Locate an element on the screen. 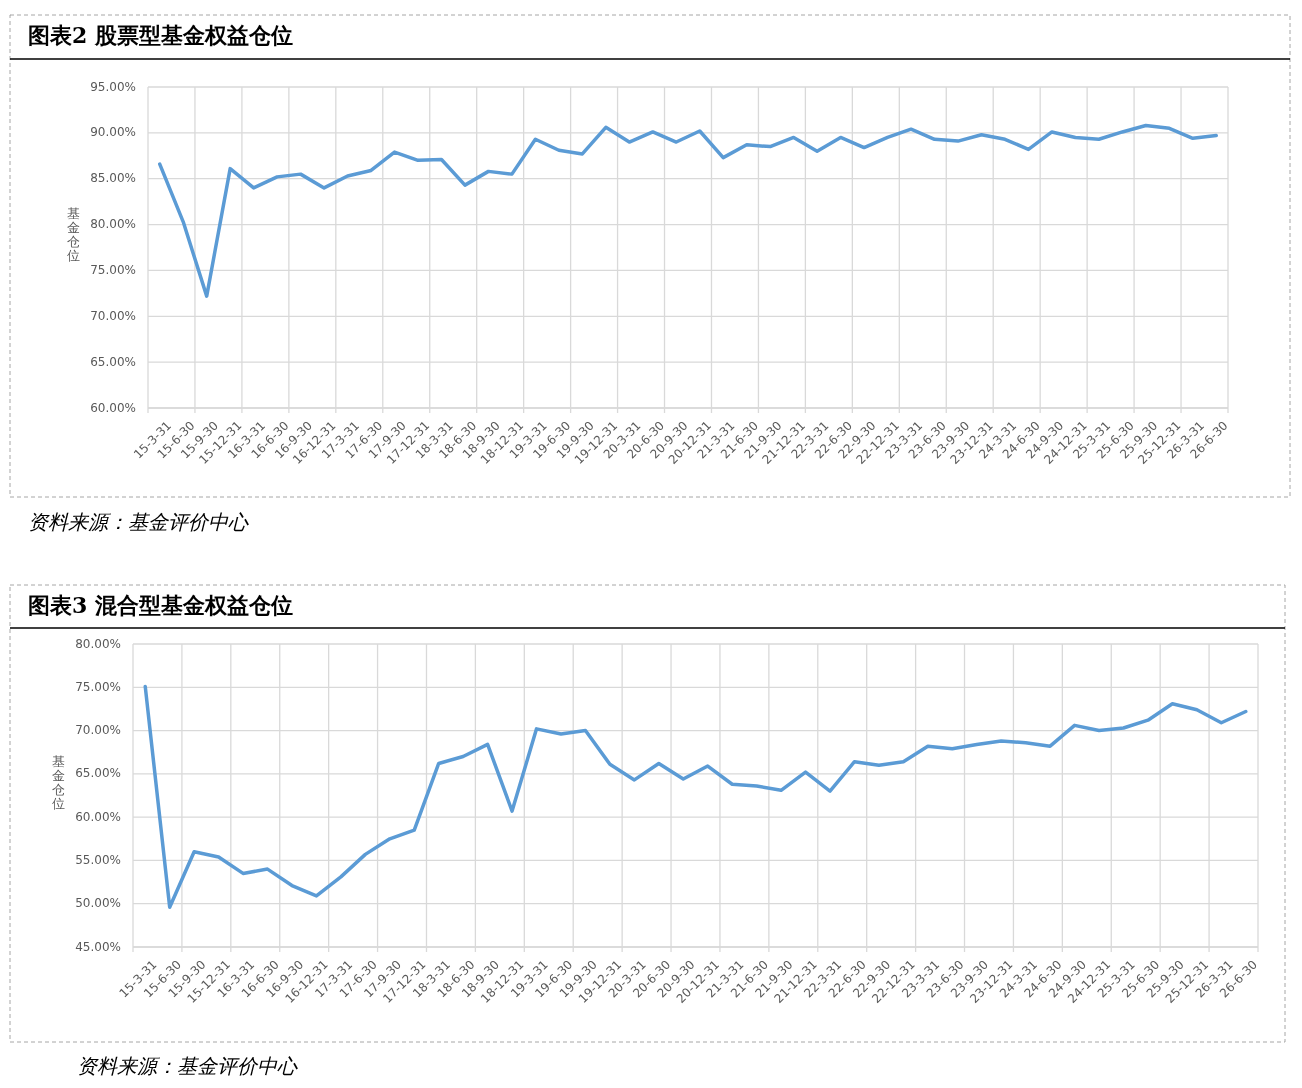 The height and width of the screenshot is (1088, 1302). chart-title: 图表2 股票型基金权益仓位 is located at coordinates (160, 35).